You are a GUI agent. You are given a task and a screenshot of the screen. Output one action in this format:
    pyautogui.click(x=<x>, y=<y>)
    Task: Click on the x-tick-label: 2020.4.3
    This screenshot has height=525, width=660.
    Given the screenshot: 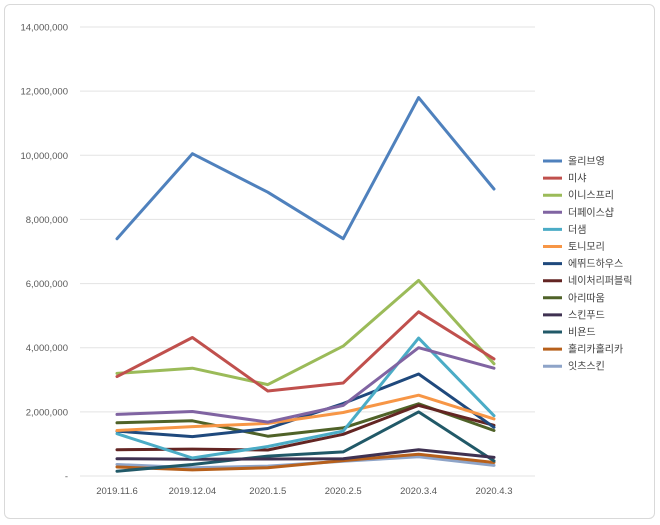 What is the action you would take?
    pyautogui.click(x=494, y=491)
    